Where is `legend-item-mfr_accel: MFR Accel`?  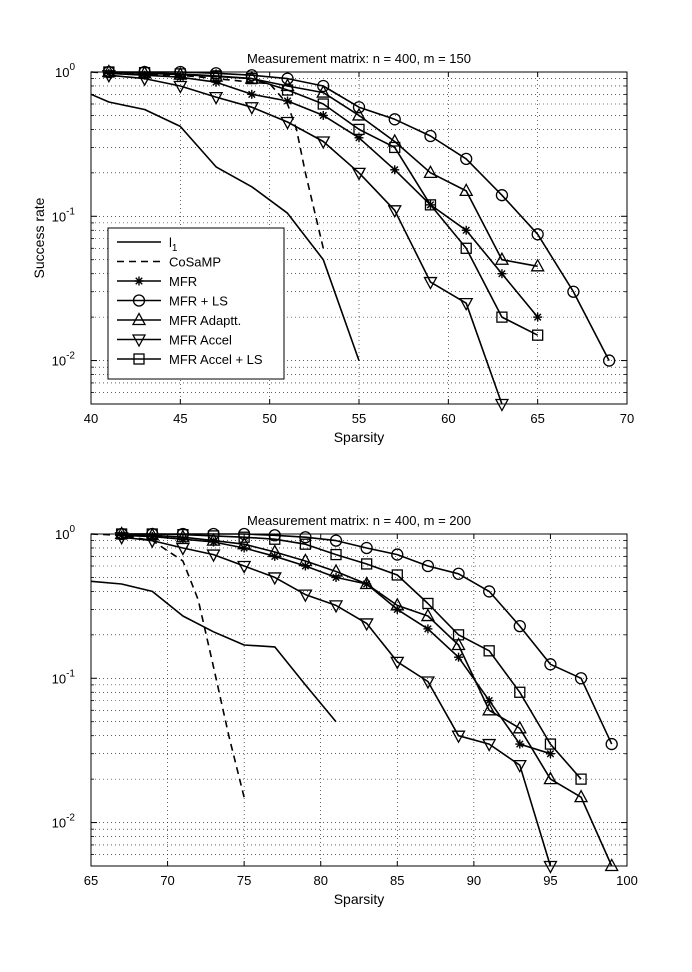 legend-item-mfr_accel: MFR Accel is located at coordinates (174, 340).